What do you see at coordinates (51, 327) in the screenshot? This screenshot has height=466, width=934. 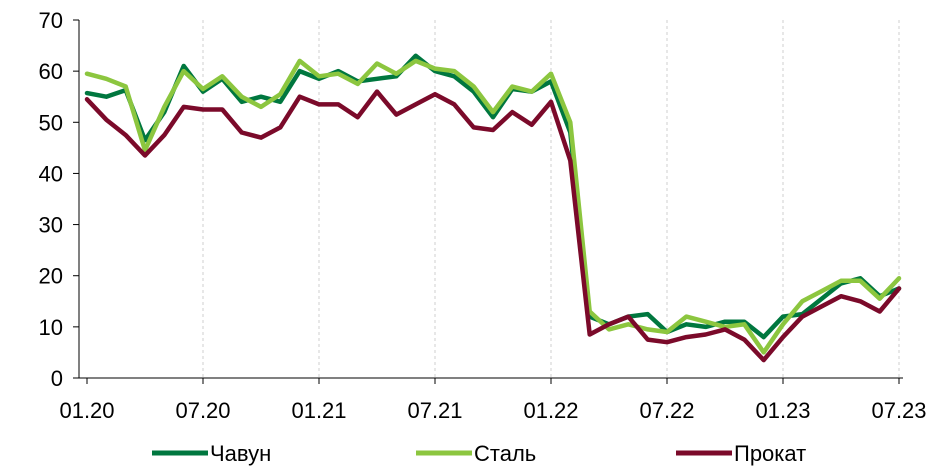 I see `y-tick-label: 10` at bounding box center [51, 327].